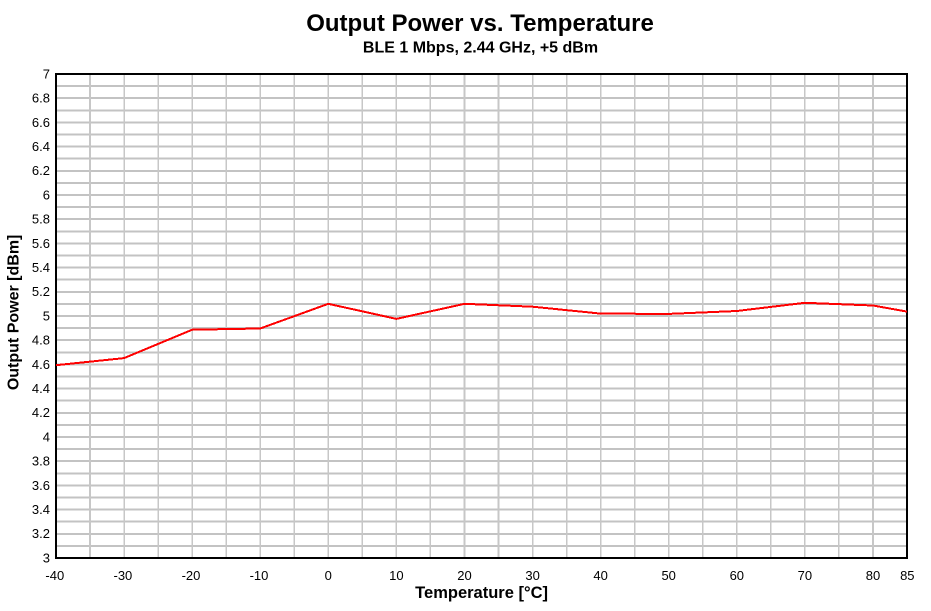 The width and height of the screenshot is (931, 611). What do you see at coordinates (41, 364) in the screenshot?
I see `svg-text: 4.6` at bounding box center [41, 364].